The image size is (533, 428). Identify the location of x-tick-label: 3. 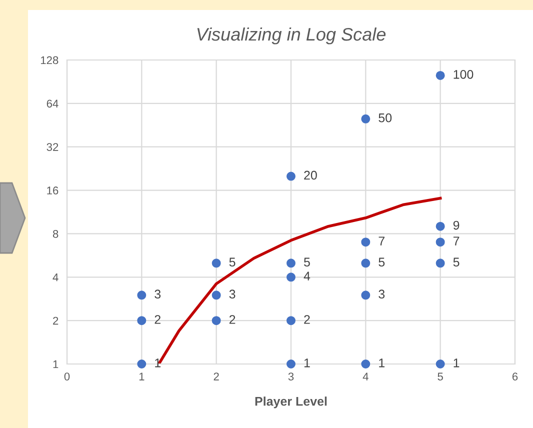
(291, 376).